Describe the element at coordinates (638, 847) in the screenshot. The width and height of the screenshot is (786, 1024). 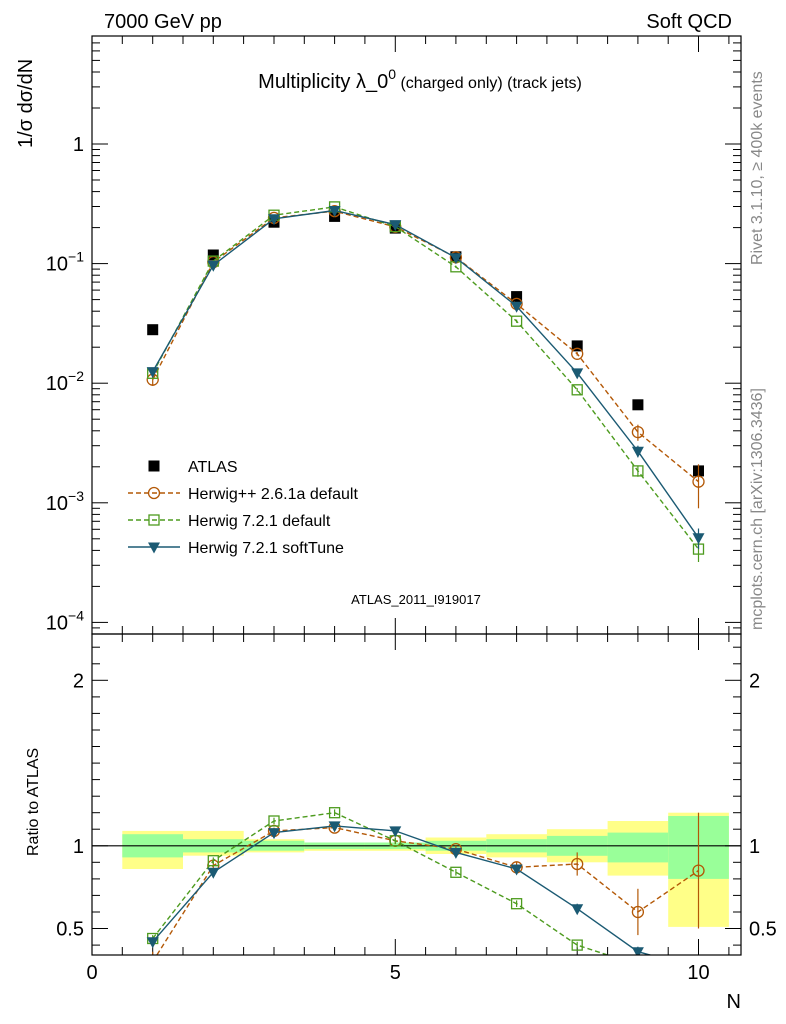
I see `ratio-band-inner` at that location.